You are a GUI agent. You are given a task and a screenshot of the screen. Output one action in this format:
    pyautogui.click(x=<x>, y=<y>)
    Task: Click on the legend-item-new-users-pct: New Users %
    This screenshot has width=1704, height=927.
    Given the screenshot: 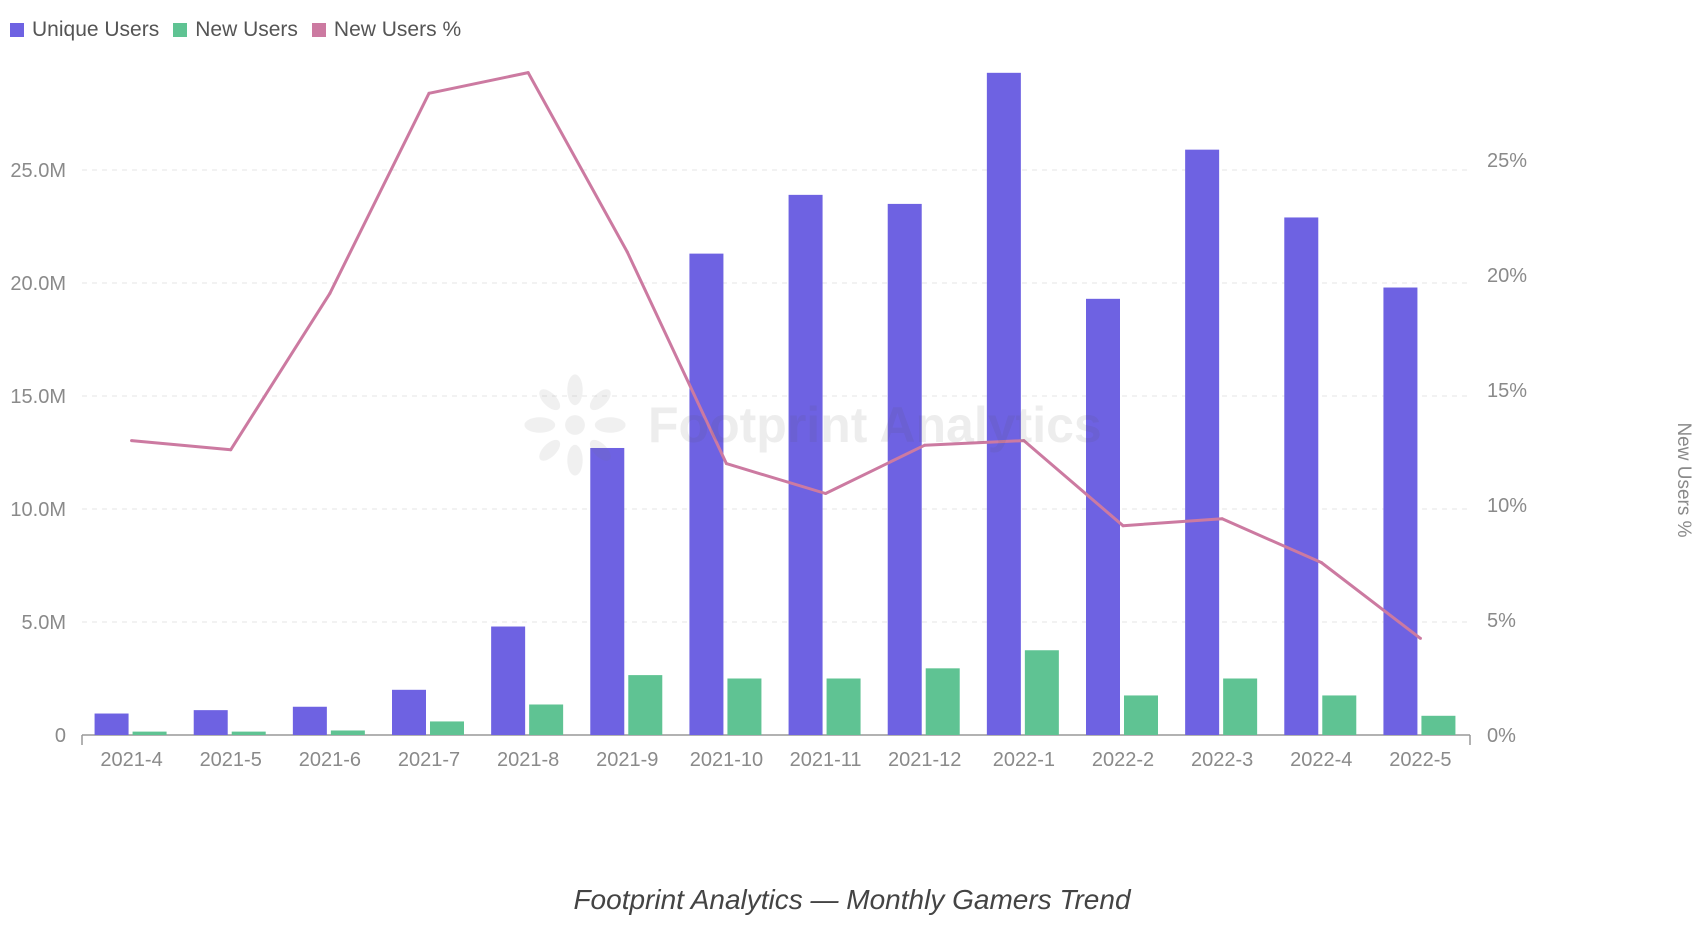 What is the action you would take?
    pyautogui.click(x=386, y=30)
    